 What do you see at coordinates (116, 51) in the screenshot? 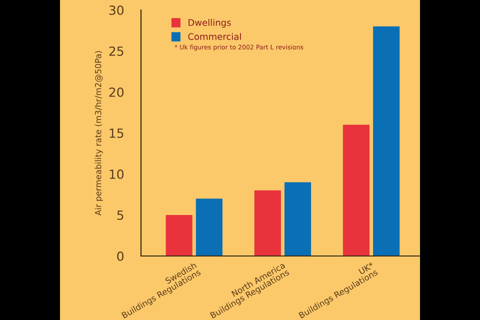
I see `y-tick-label: 25` at bounding box center [116, 51].